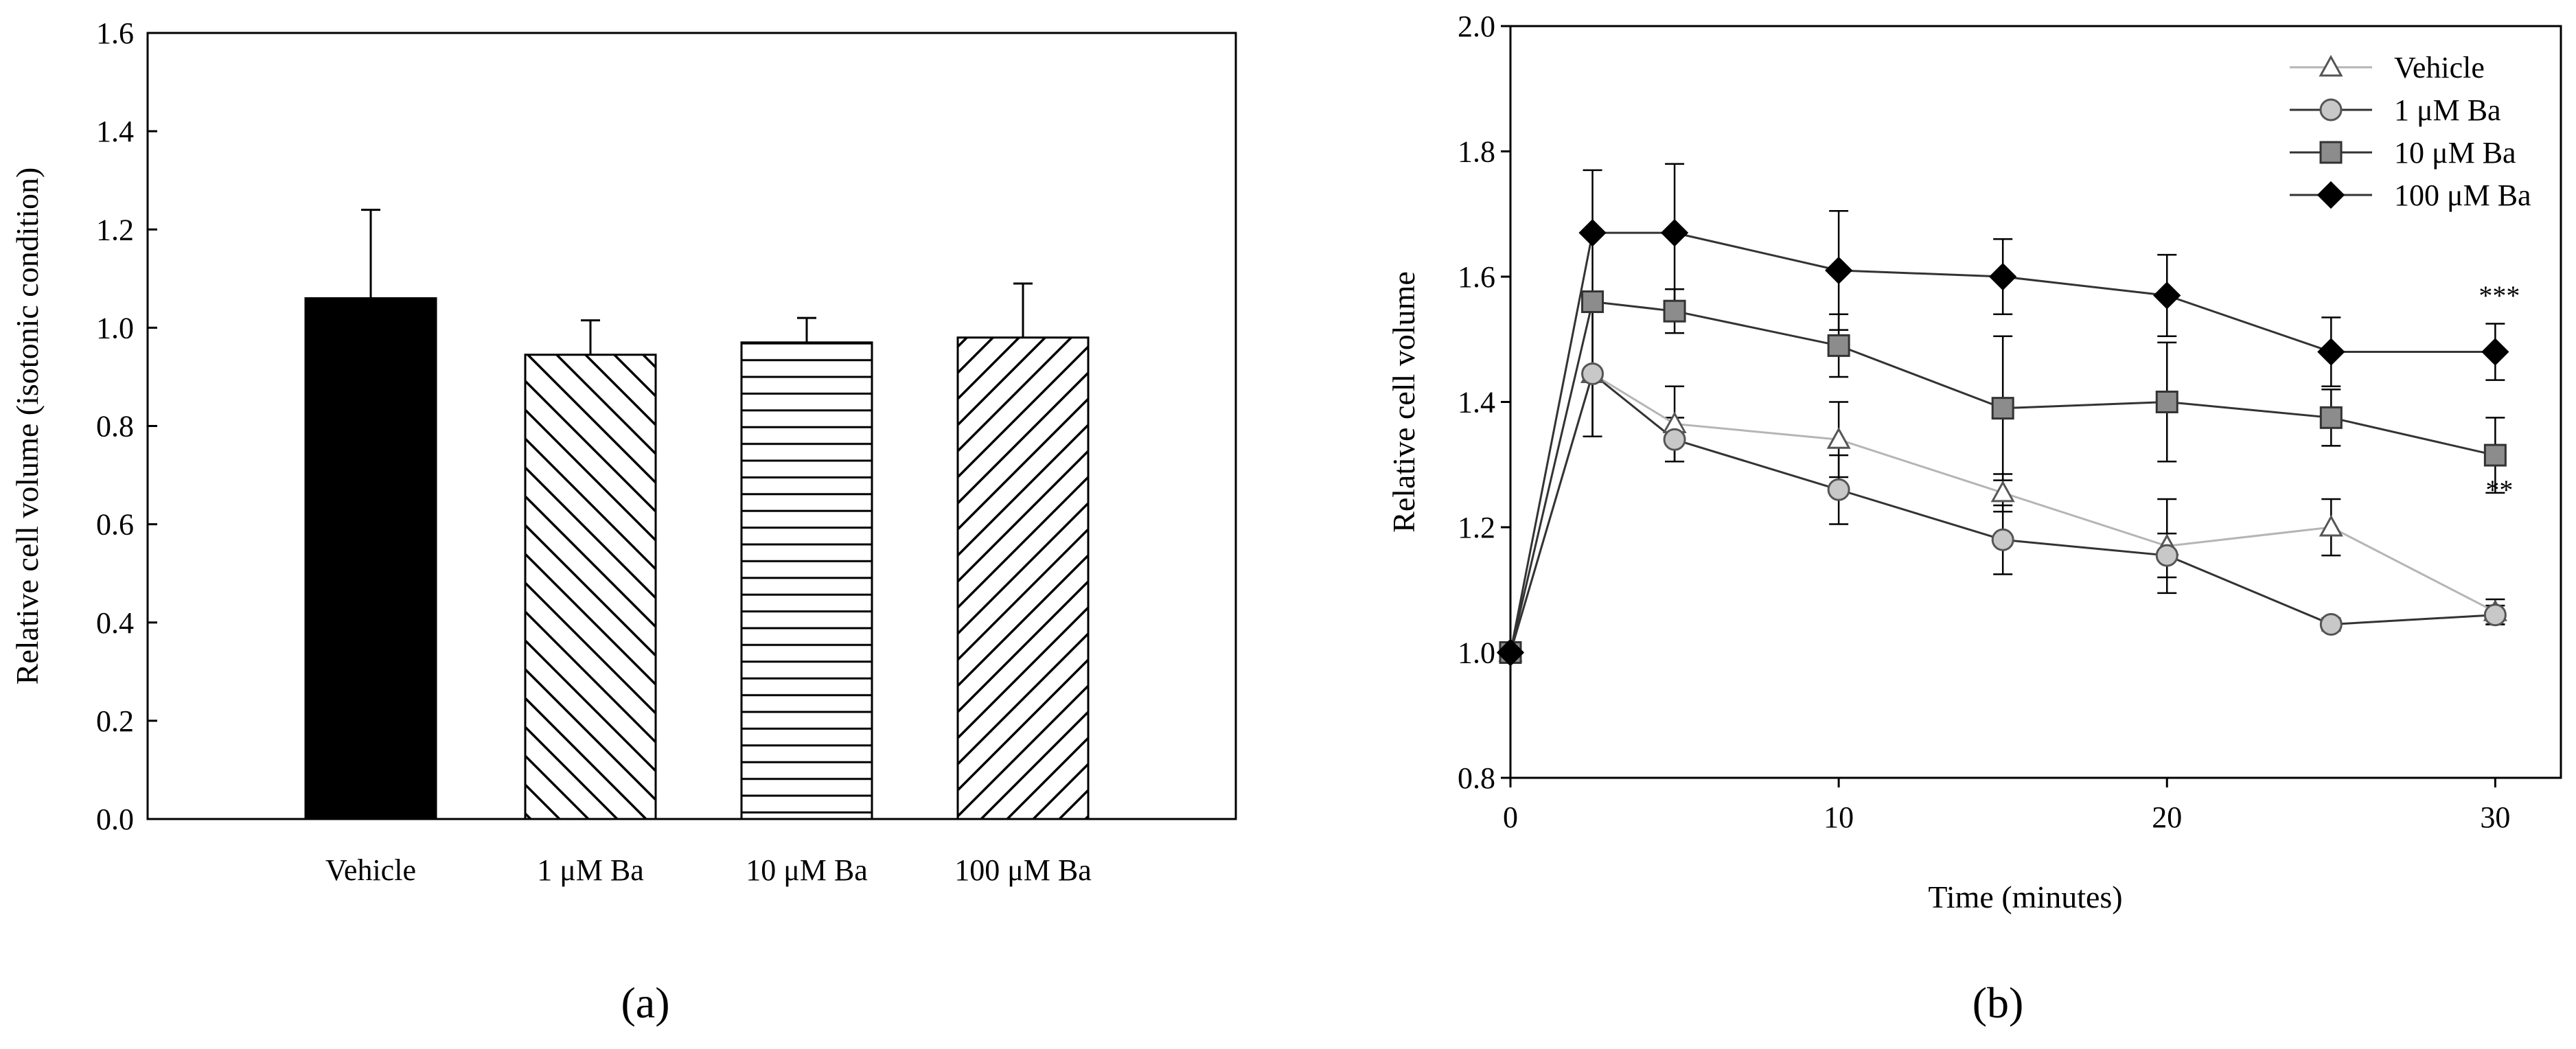 Image resolution: width=2576 pixels, height=1049 pixels. What do you see at coordinates (2499, 295) in the screenshot?
I see `significance-marker: ***` at bounding box center [2499, 295].